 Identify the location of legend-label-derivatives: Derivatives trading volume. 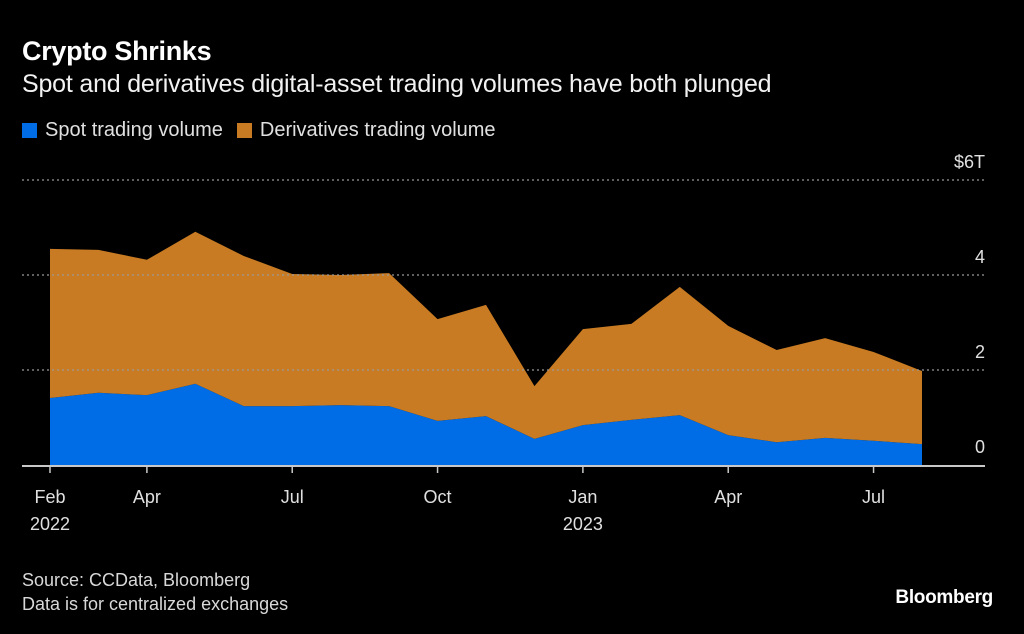
(377, 130).